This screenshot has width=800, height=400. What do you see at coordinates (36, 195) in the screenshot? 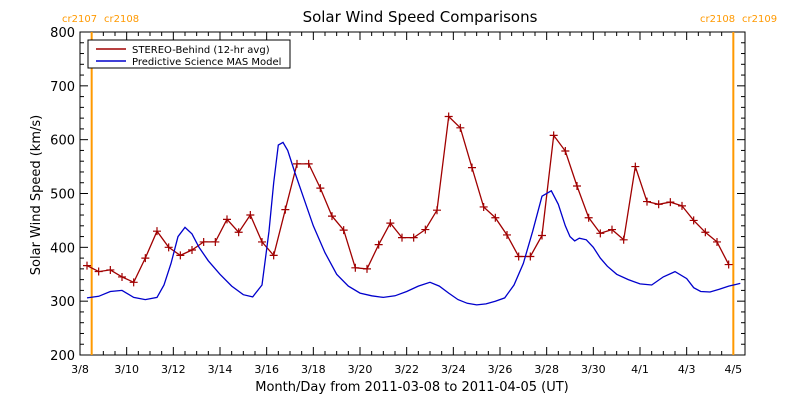
I see `y-axis-label: Solar Wind Speed (km/s)` at bounding box center [36, 195].